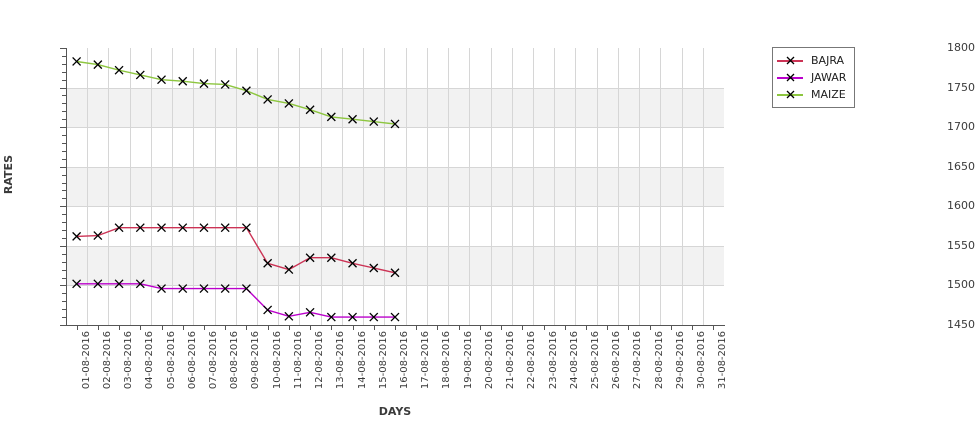  What do you see at coordinates (961, 324) in the screenshot?
I see `y-tick-label: 1450` at bounding box center [961, 324].